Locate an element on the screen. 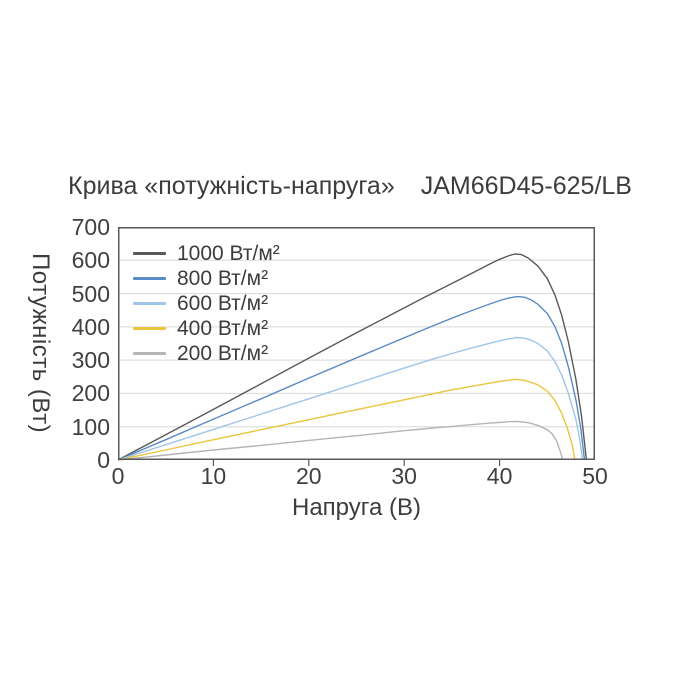  ytick-label-700: 700 is located at coordinates (90, 227).